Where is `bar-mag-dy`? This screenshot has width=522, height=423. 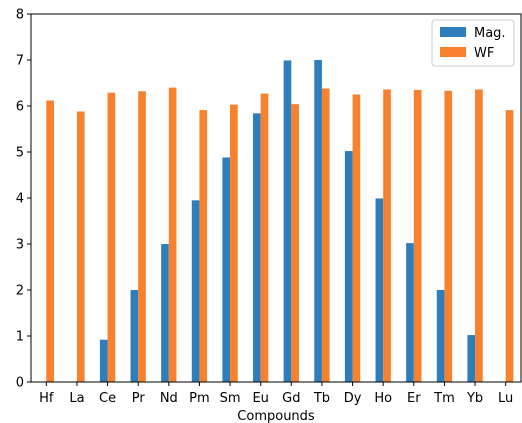 bar-mag-dy is located at coordinates (348, 266).